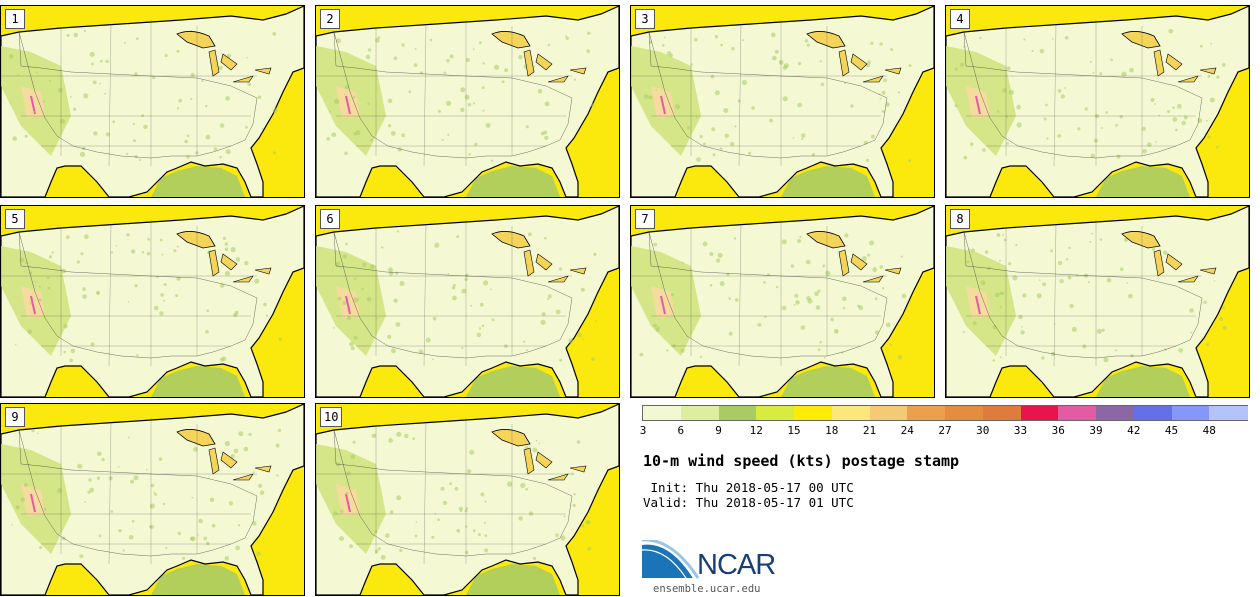 The height and width of the screenshot is (597, 1260). What do you see at coordinates (707, 589) in the screenshot?
I see `site-url: ensemble.ucar.edu` at bounding box center [707, 589].